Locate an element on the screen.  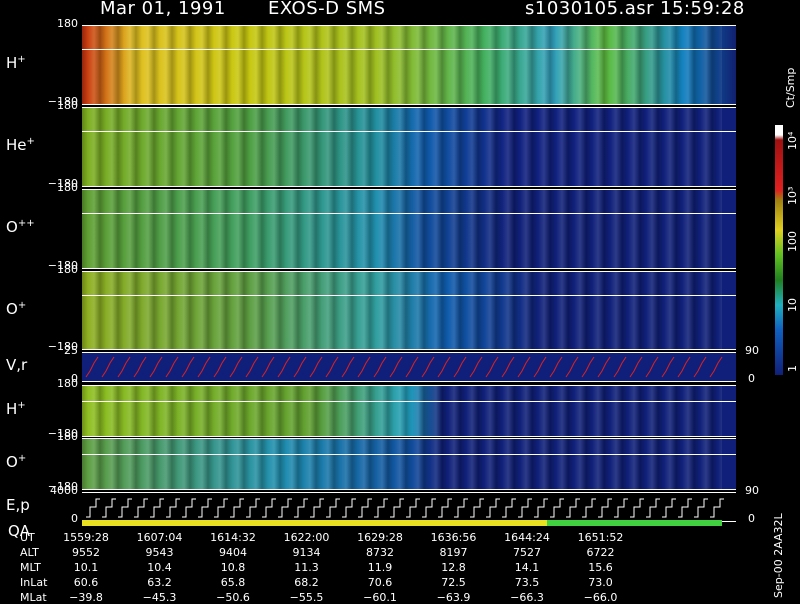
colorbar-unit: Ct/Smp is located at coordinates (790, 87).